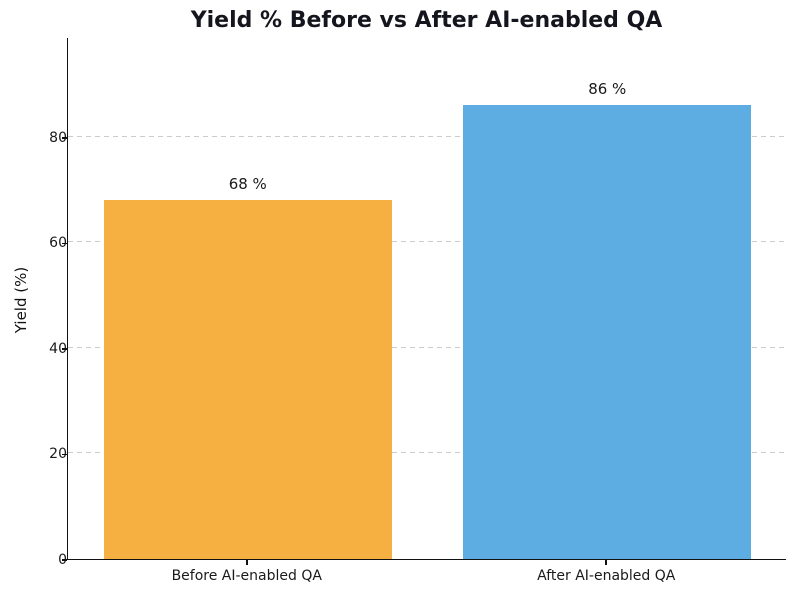  What do you see at coordinates (58, 243) in the screenshot?
I see `y-tick-label-60: 60` at bounding box center [58, 243].